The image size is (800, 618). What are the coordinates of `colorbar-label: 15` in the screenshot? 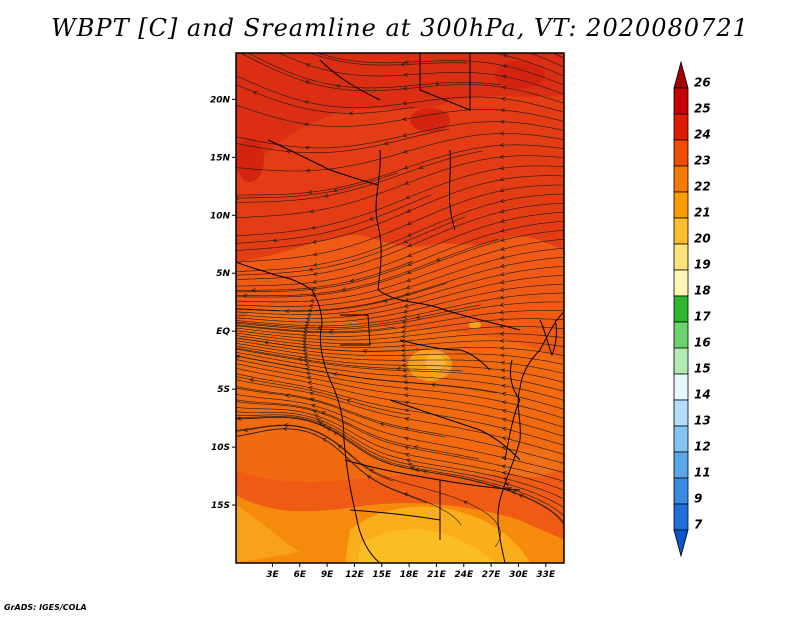 It's located at (702, 369).